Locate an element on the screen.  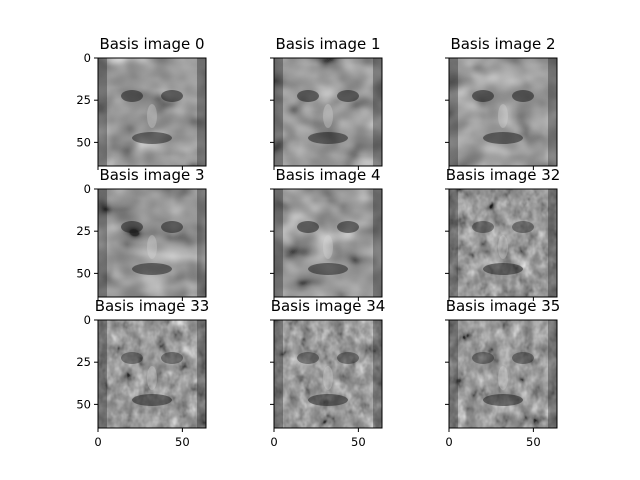
panel-34: Basis image 34 0 50 is located at coordinates (327, 373).